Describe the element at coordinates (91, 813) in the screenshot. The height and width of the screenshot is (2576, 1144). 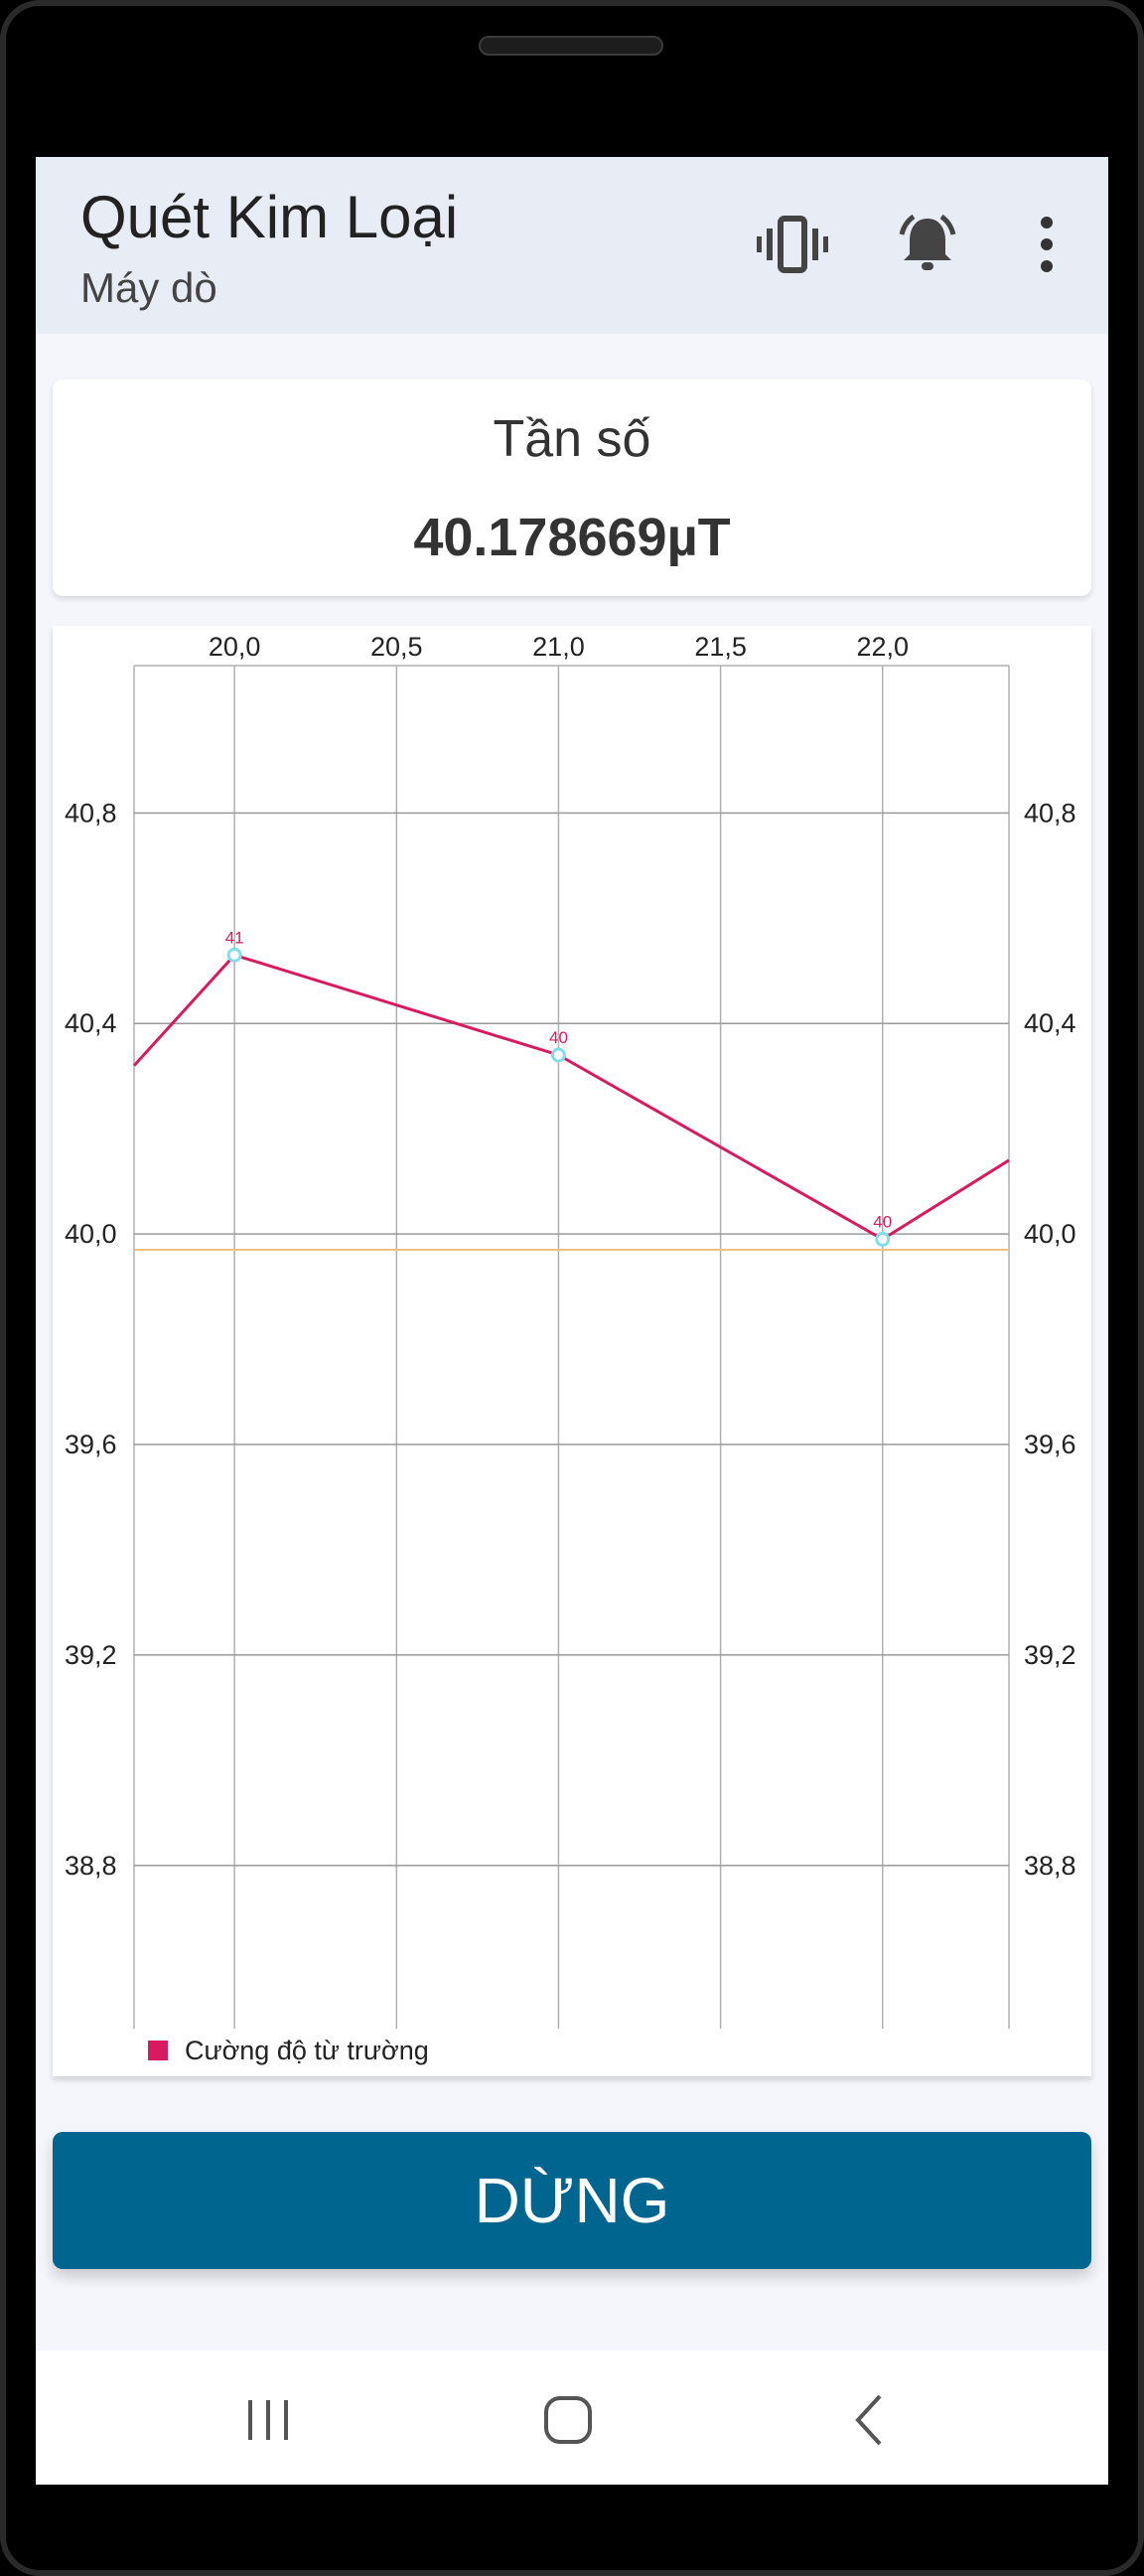
I see `y-tick-label-left: 40,8` at that location.